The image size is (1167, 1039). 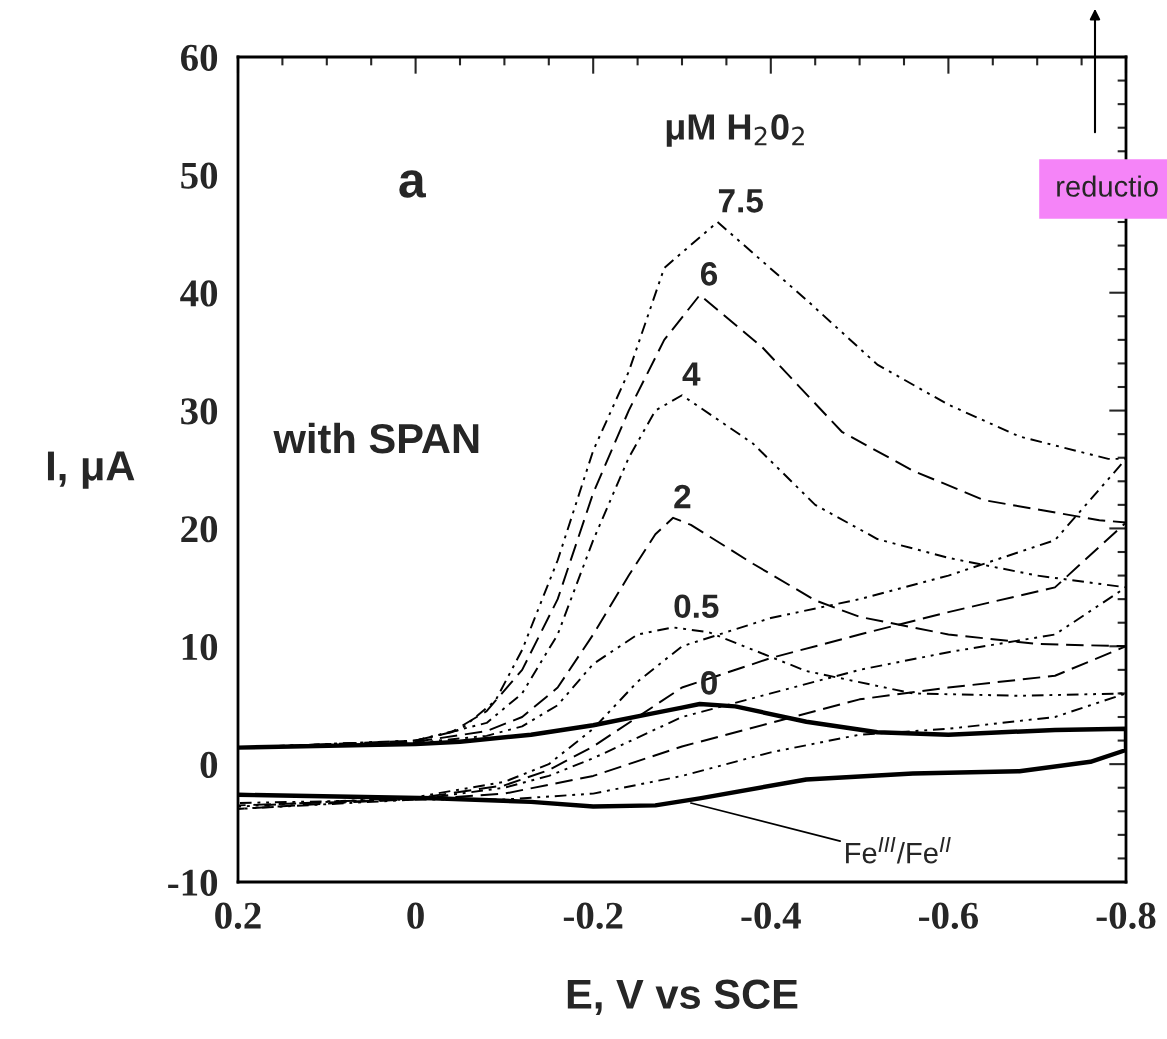 What do you see at coordinates (691, 374) in the screenshot?
I see `series-label: 4` at bounding box center [691, 374].